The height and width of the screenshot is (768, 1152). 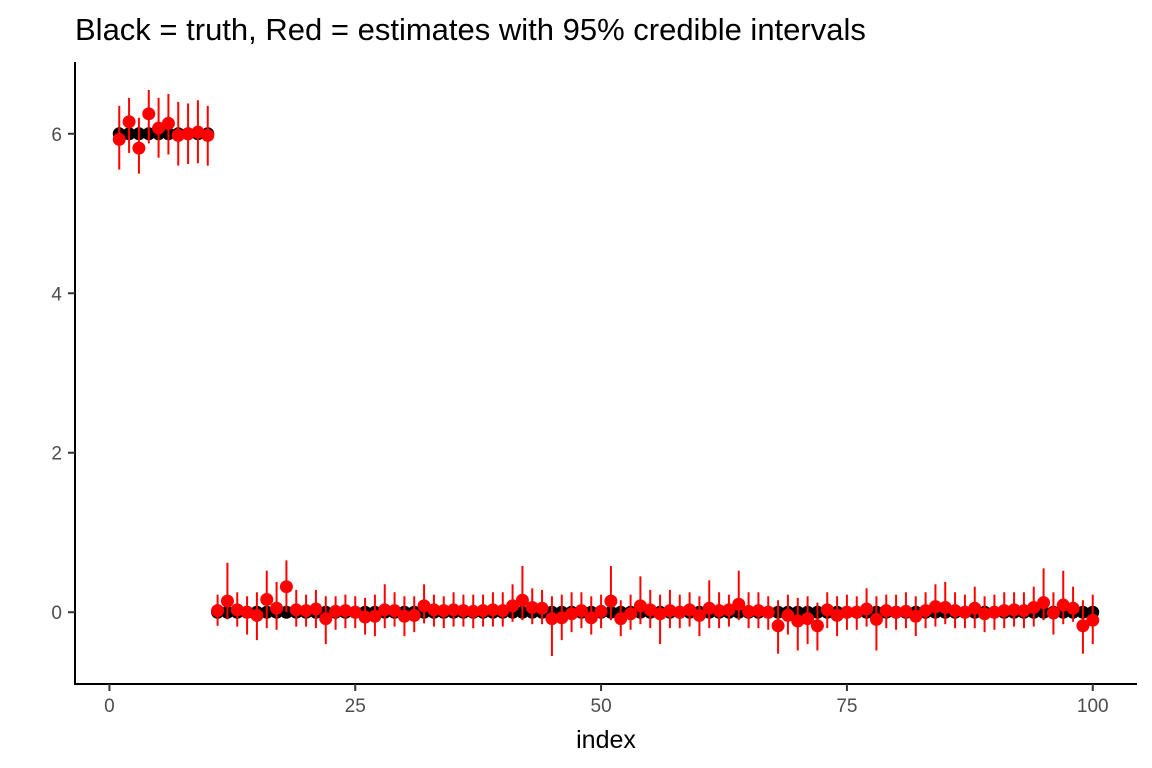 I want to click on y-tick-label: 2, so click(x=56, y=454).